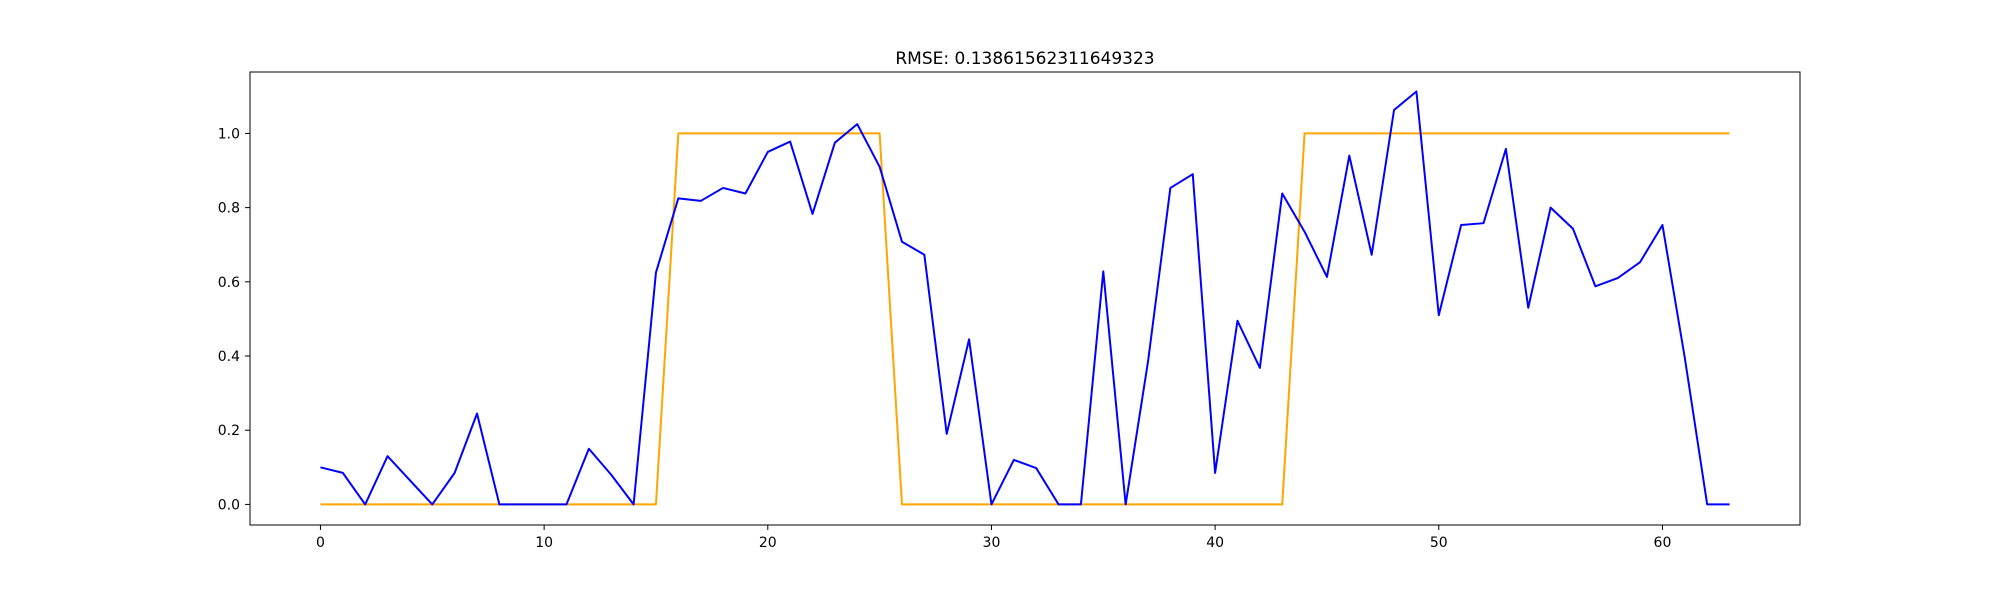 The image size is (2000, 600). What do you see at coordinates (229, 134) in the screenshot?
I see `y-tick-label: 1.0` at bounding box center [229, 134].